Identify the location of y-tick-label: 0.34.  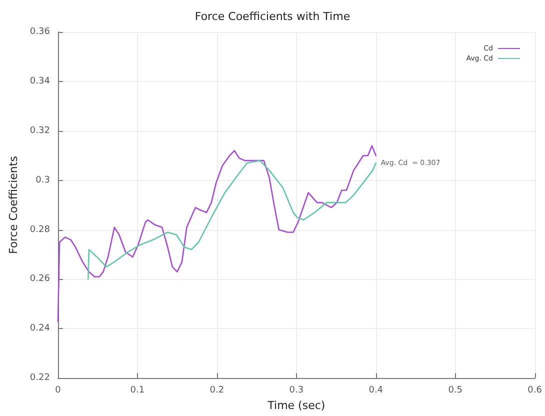
(40, 81).